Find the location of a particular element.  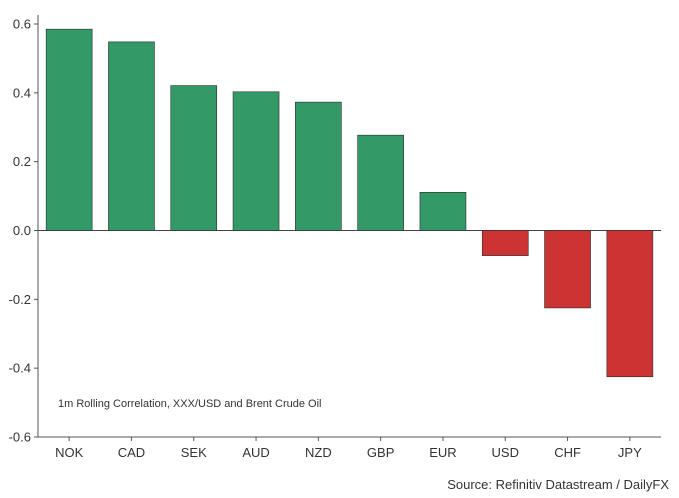

y-tick-label: 0.0 is located at coordinates (22, 230).